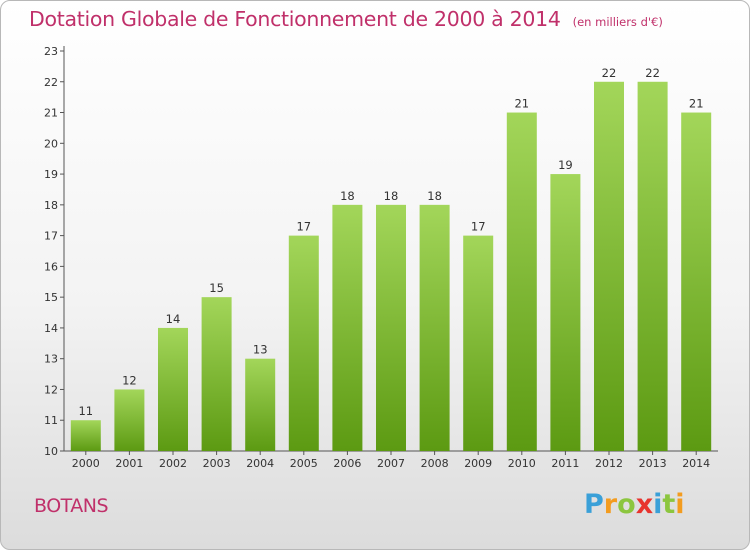  I want to click on y-tick-label: 23, so click(51, 51).